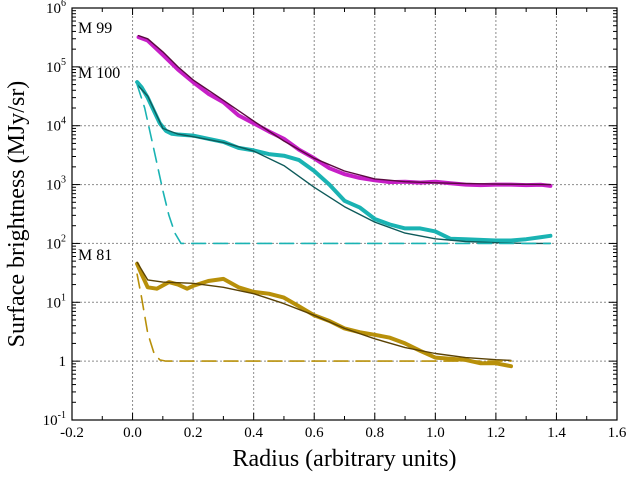 The width and height of the screenshot is (628, 480). I want to click on x-tick-label: 0.2, so click(193, 433).